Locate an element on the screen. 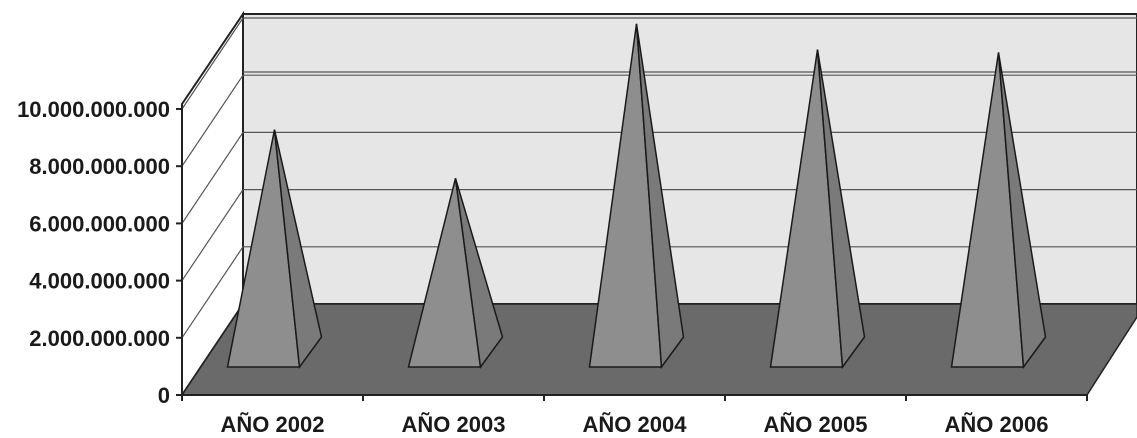 This screenshot has width=1137, height=438. y-tick-label: 8.000.000.000 is located at coordinates (99, 166).